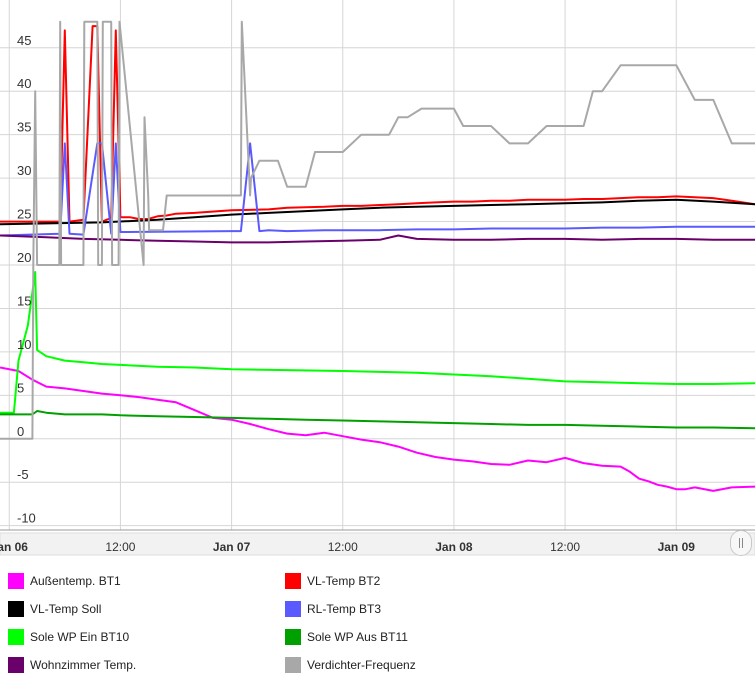 This screenshot has height=678, width=755. What do you see at coordinates (344, 609) in the screenshot?
I see `legend-label: RL-Temp BT3` at bounding box center [344, 609].